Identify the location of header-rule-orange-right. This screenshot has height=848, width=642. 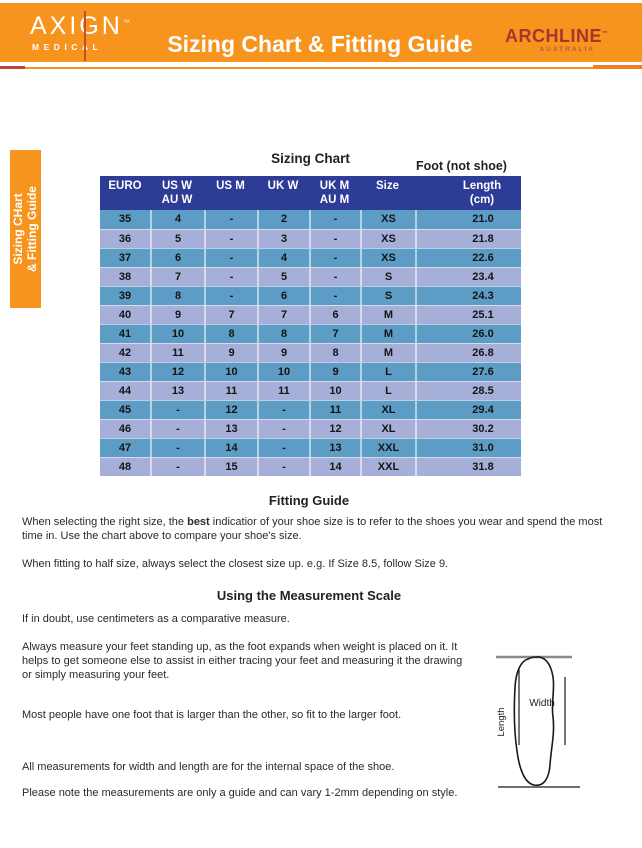
(617, 67).